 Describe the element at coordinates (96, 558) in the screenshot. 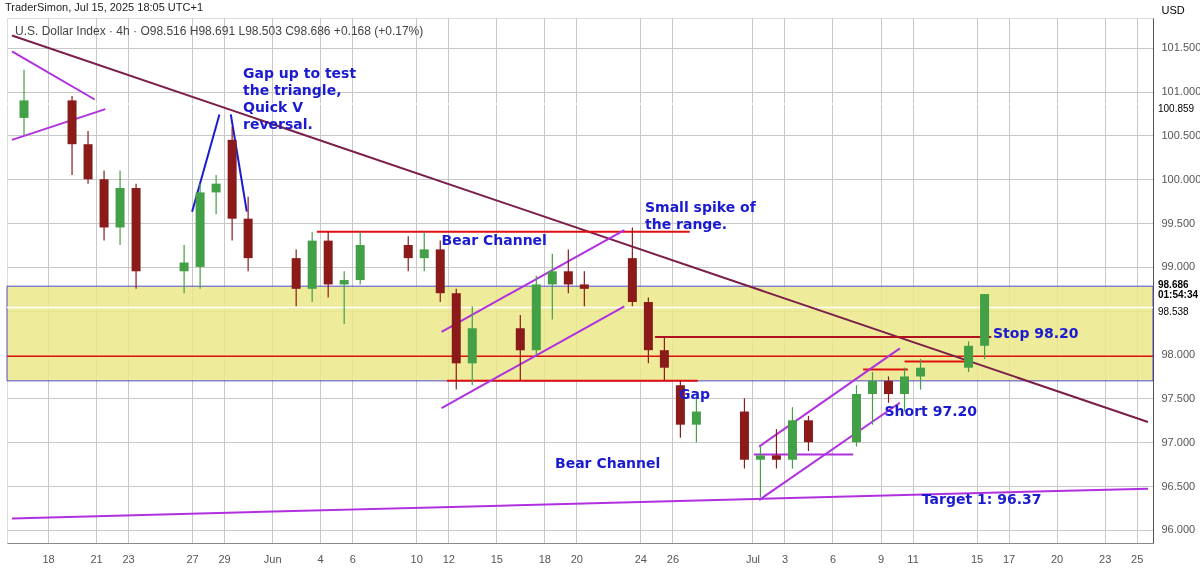

I see `x-tick-label: 21` at that location.